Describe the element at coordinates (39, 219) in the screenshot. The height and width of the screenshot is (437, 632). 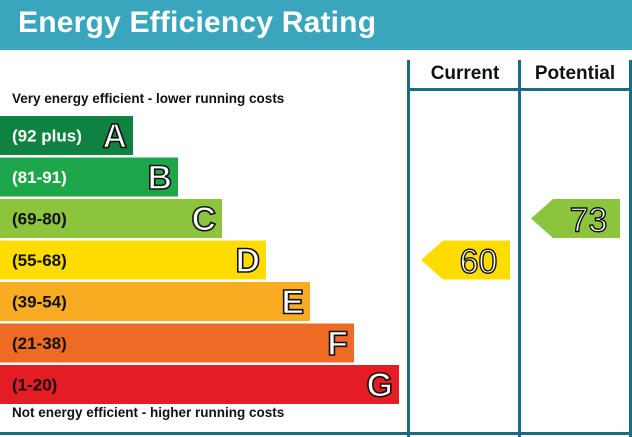
I see `band-c-range: (69-80)` at that location.